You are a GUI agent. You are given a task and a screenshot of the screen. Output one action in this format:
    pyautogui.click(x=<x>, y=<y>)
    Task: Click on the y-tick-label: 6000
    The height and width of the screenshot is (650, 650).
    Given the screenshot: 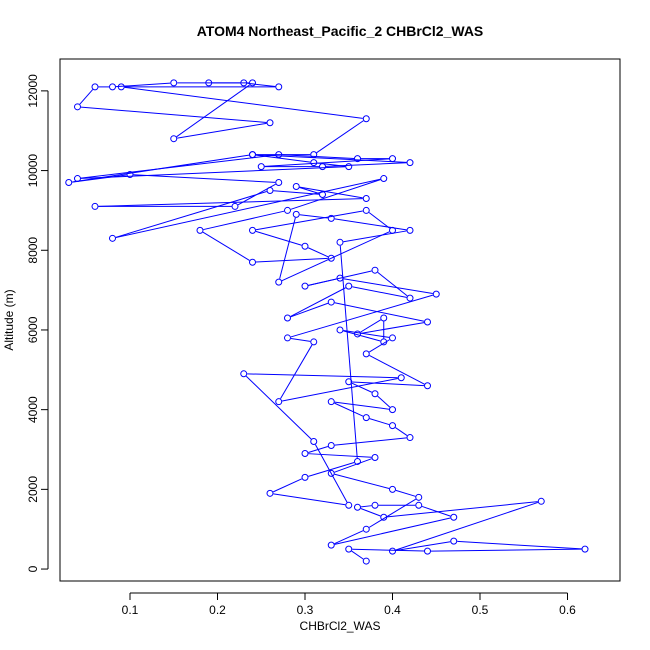 What is the action you would take?
    pyautogui.click(x=33, y=329)
    